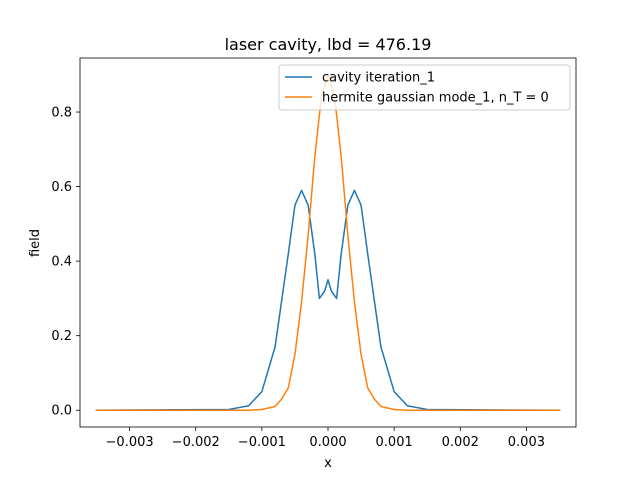 The height and width of the screenshot is (480, 640). Describe the element at coordinates (394, 442) in the screenshot. I see `x-tick-label: 0.001` at that location.